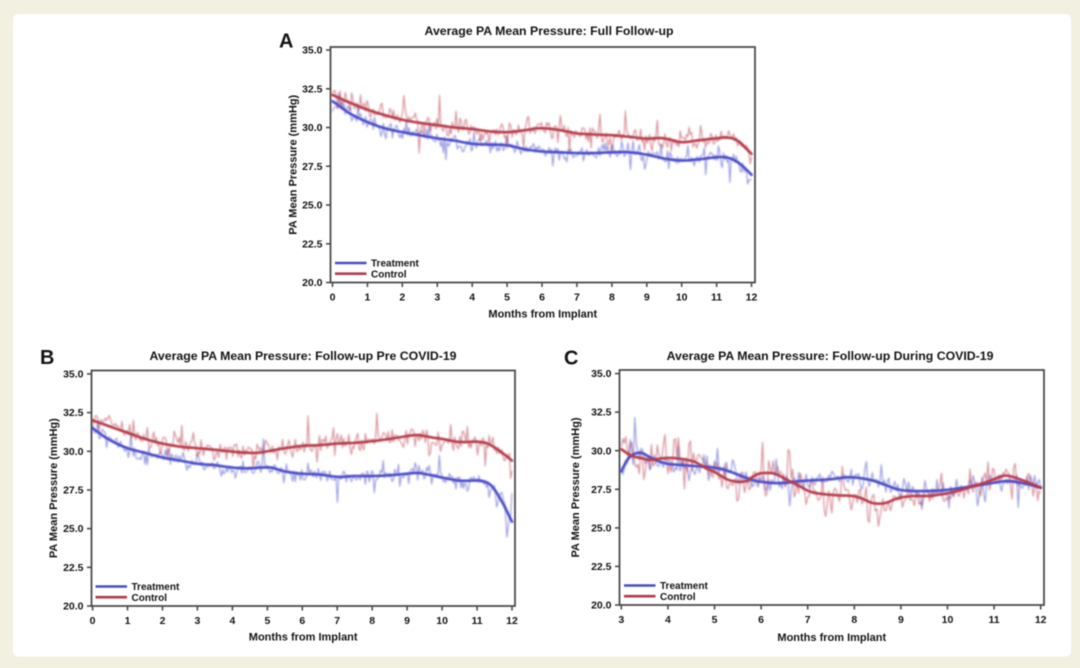  Describe the element at coordinates (571, 359) in the screenshot. I see `svg-text: C` at that location.